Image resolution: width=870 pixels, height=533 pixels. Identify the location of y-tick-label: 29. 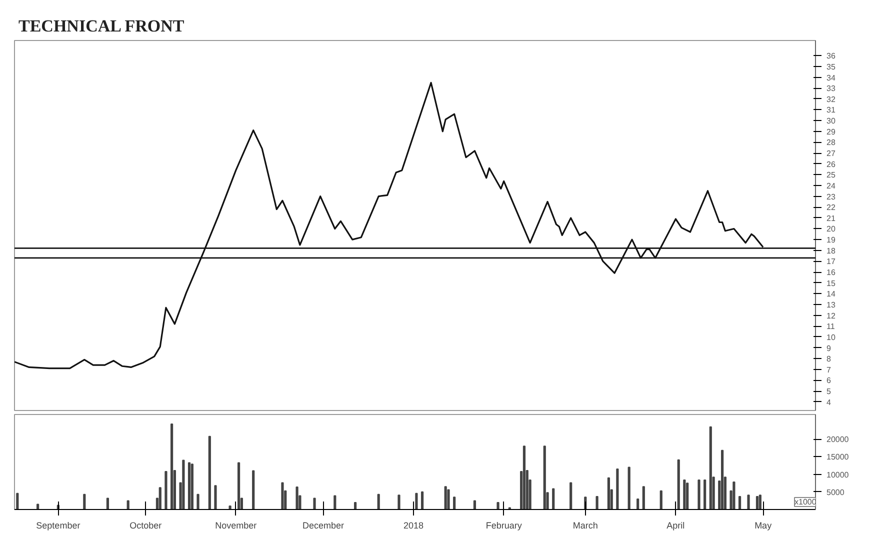
(831, 131).